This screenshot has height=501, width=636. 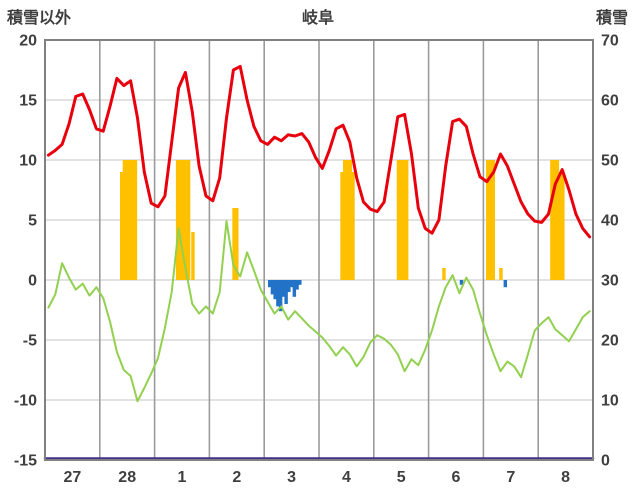 I want to click on x-axis-tick-label: 27, so click(x=73, y=477).